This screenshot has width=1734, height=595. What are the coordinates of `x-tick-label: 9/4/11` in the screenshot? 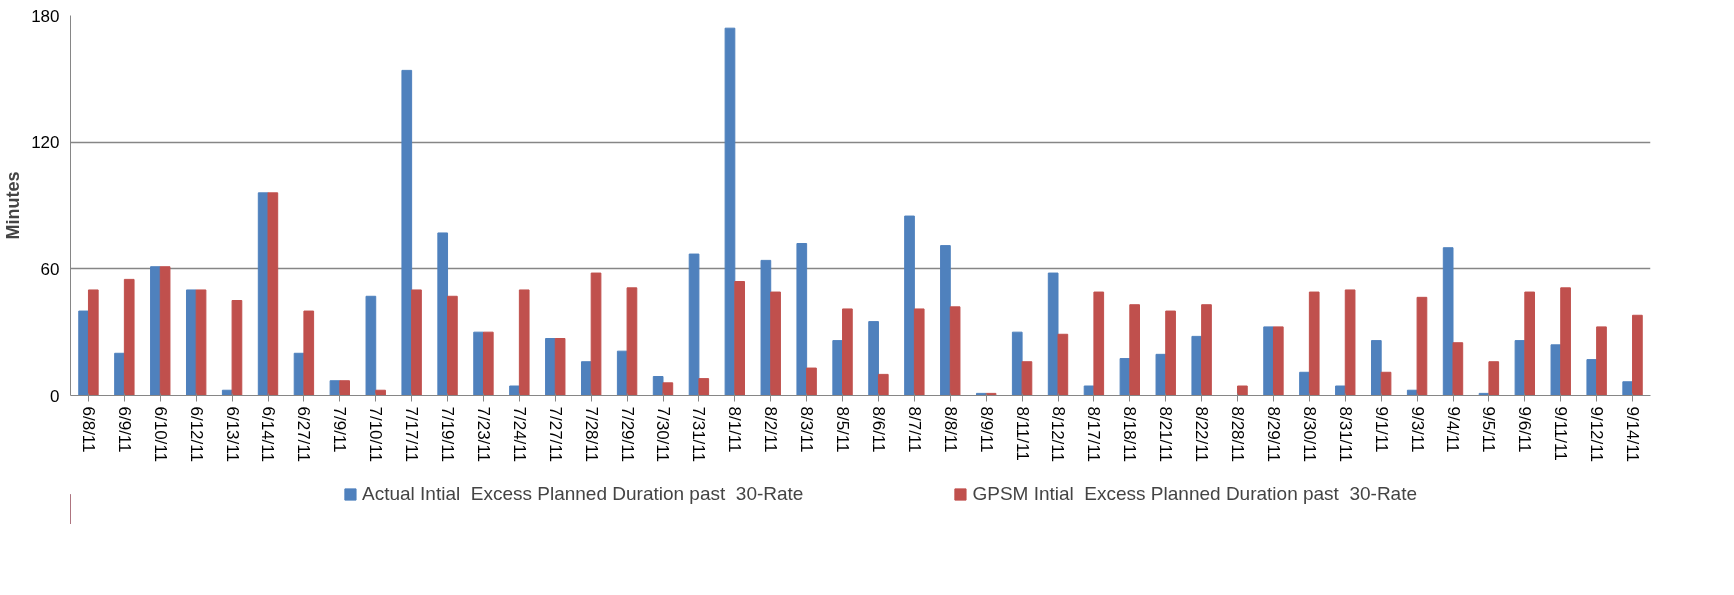 It's located at (1453, 429).